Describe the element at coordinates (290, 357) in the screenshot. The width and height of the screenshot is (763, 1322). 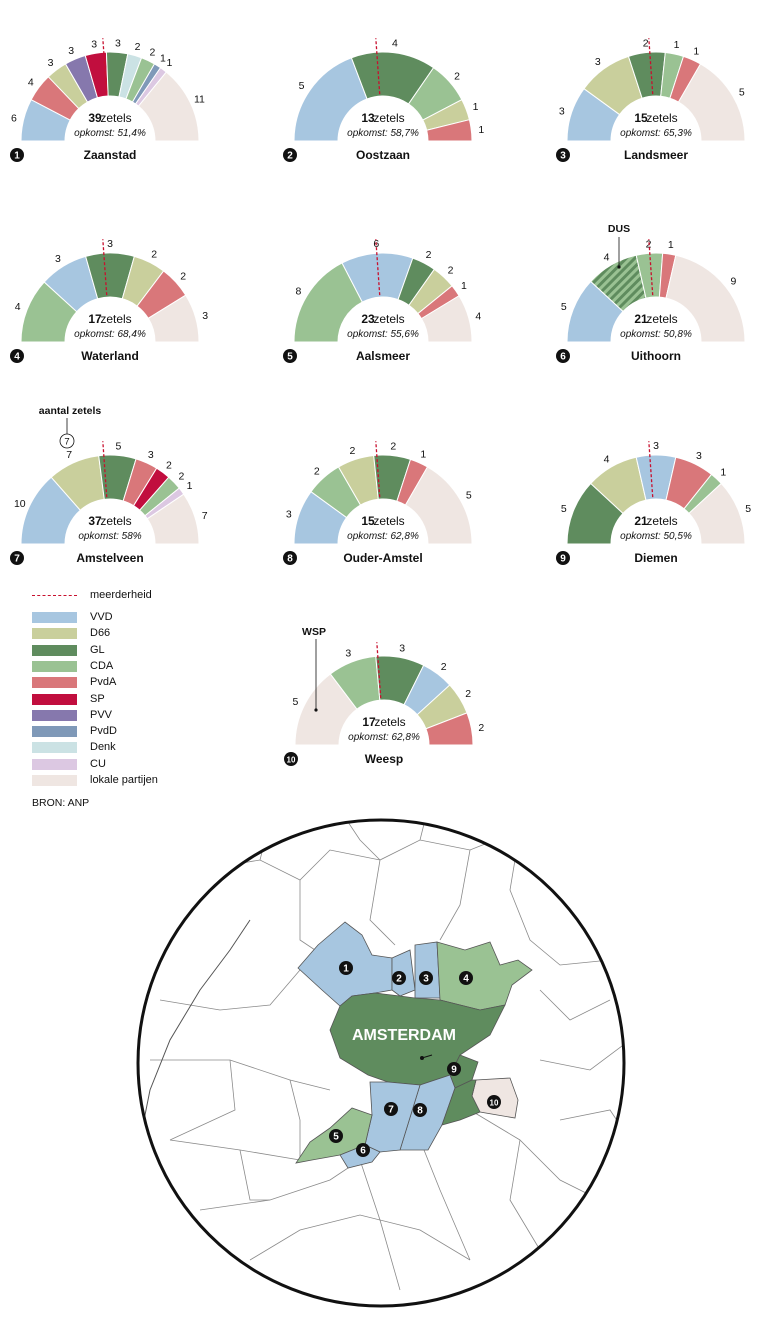
I see `municipality-number: 5` at that location.